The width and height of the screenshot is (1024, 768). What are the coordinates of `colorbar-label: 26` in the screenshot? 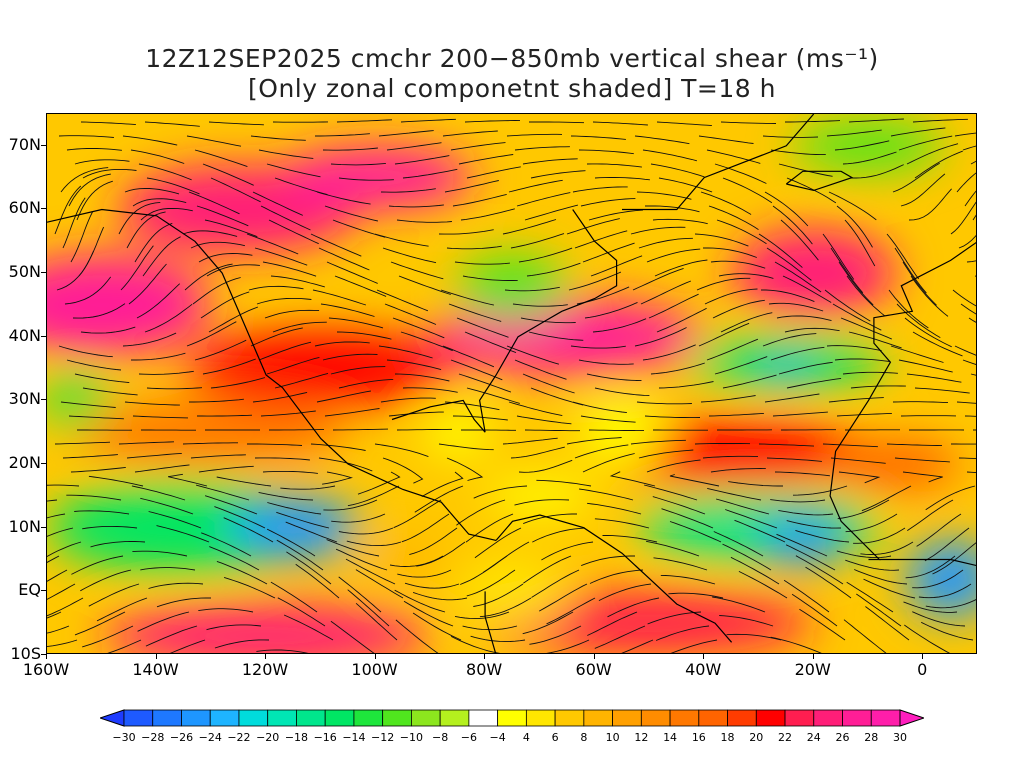 It's located at (842, 737).